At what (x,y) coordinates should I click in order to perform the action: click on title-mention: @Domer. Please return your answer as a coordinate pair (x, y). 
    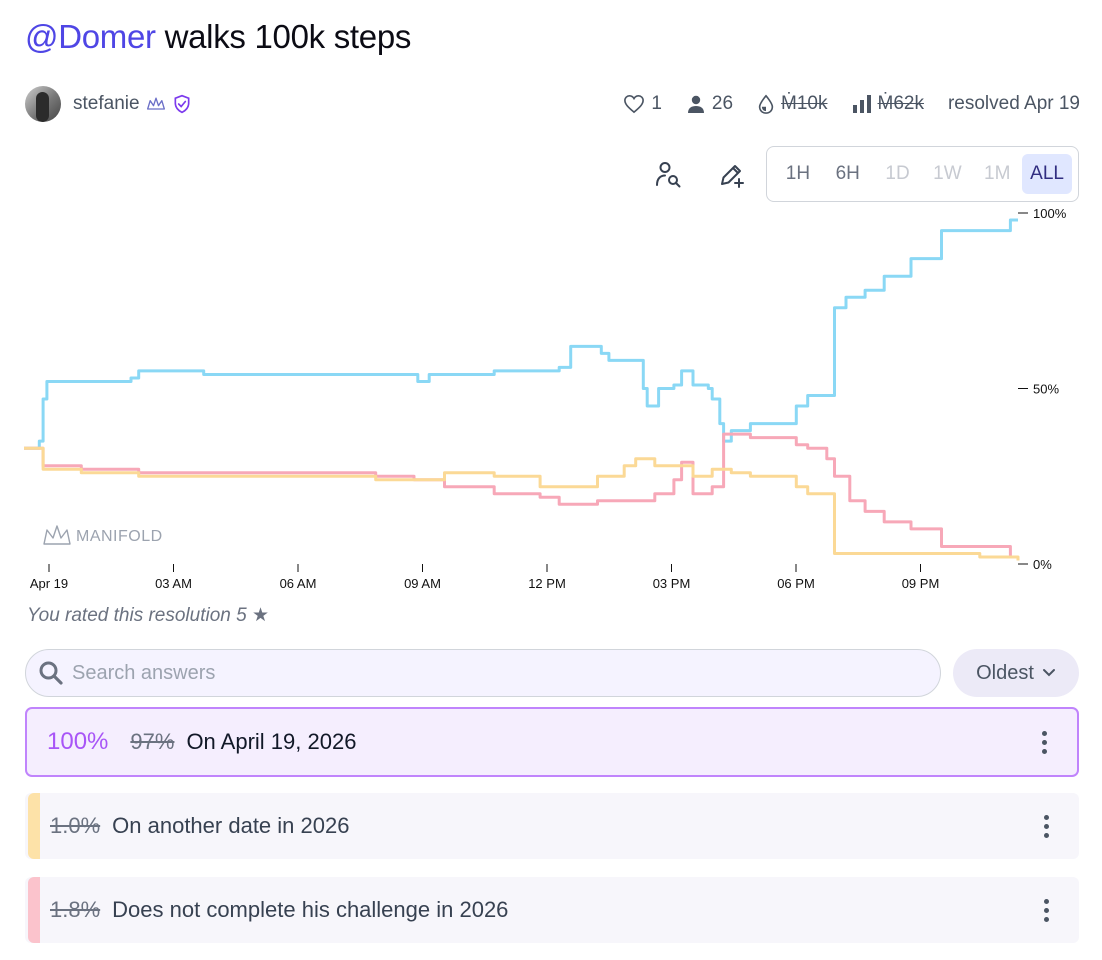
    Looking at the image, I should click on (90, 36).